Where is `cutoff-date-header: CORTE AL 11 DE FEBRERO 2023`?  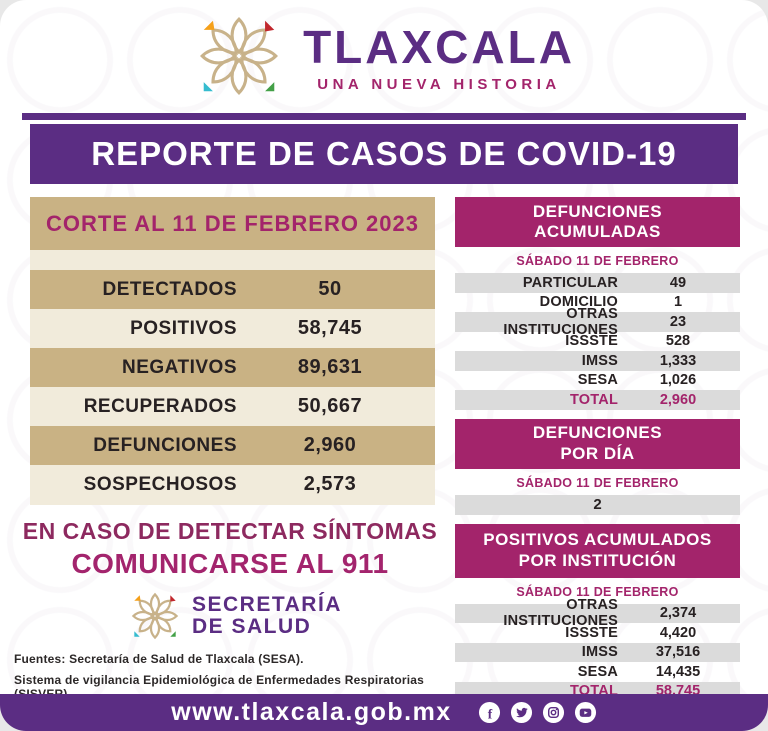 cutoff-date-header: CORTE AL 11 DE FEBRERO 2023 is located at coordinates (232, 223).